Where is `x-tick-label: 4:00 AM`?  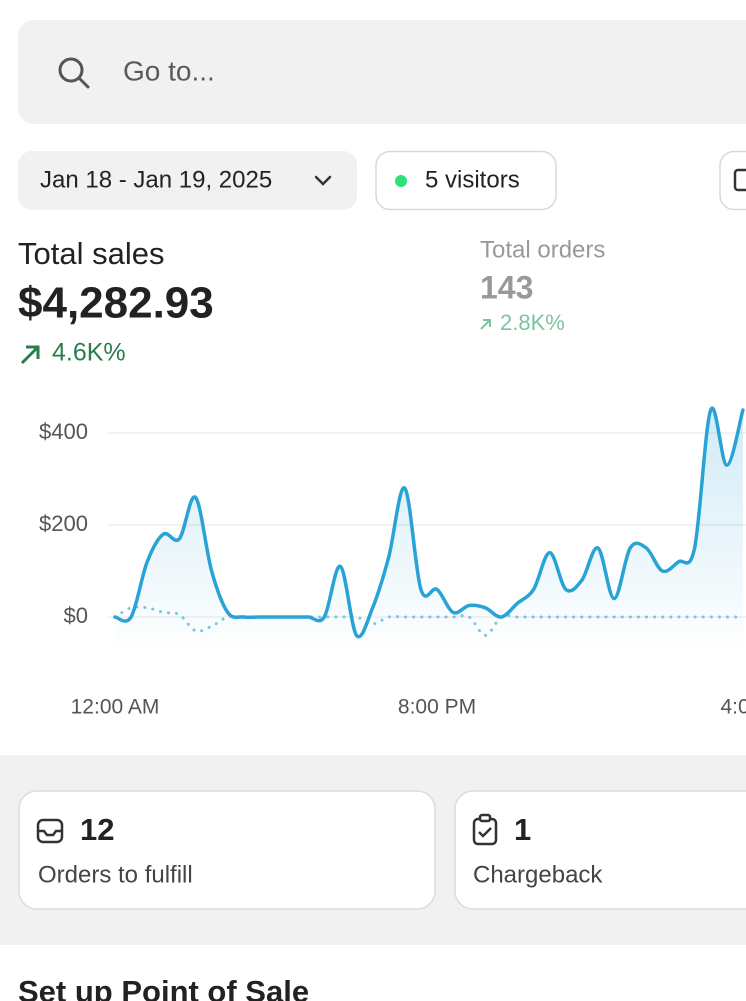 x-tick-label: 4:00 AM is located at coordinates (733, 707).